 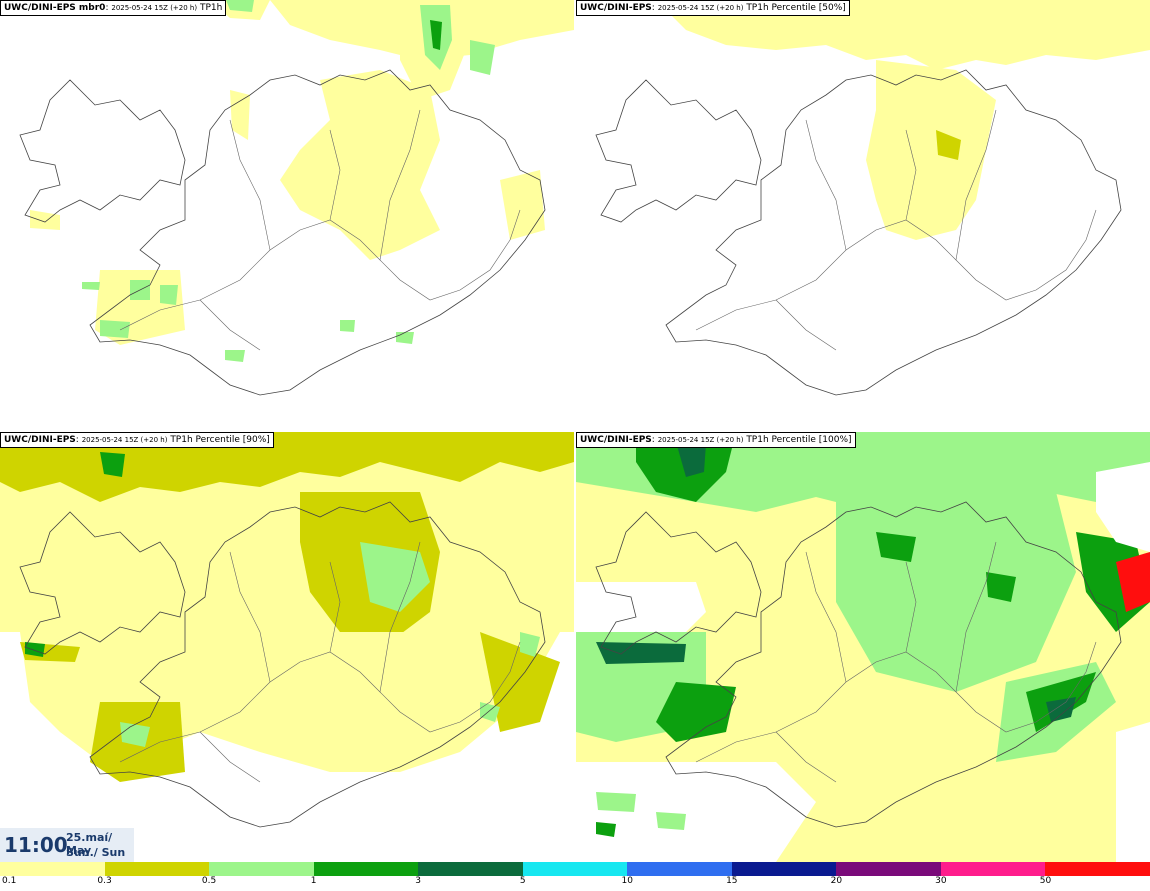 What do you see at coordinates (796, 8) in the screenshot?
I see `panel-title-field: TP1h Percentile [50%]` at bounding box center [796, 8].